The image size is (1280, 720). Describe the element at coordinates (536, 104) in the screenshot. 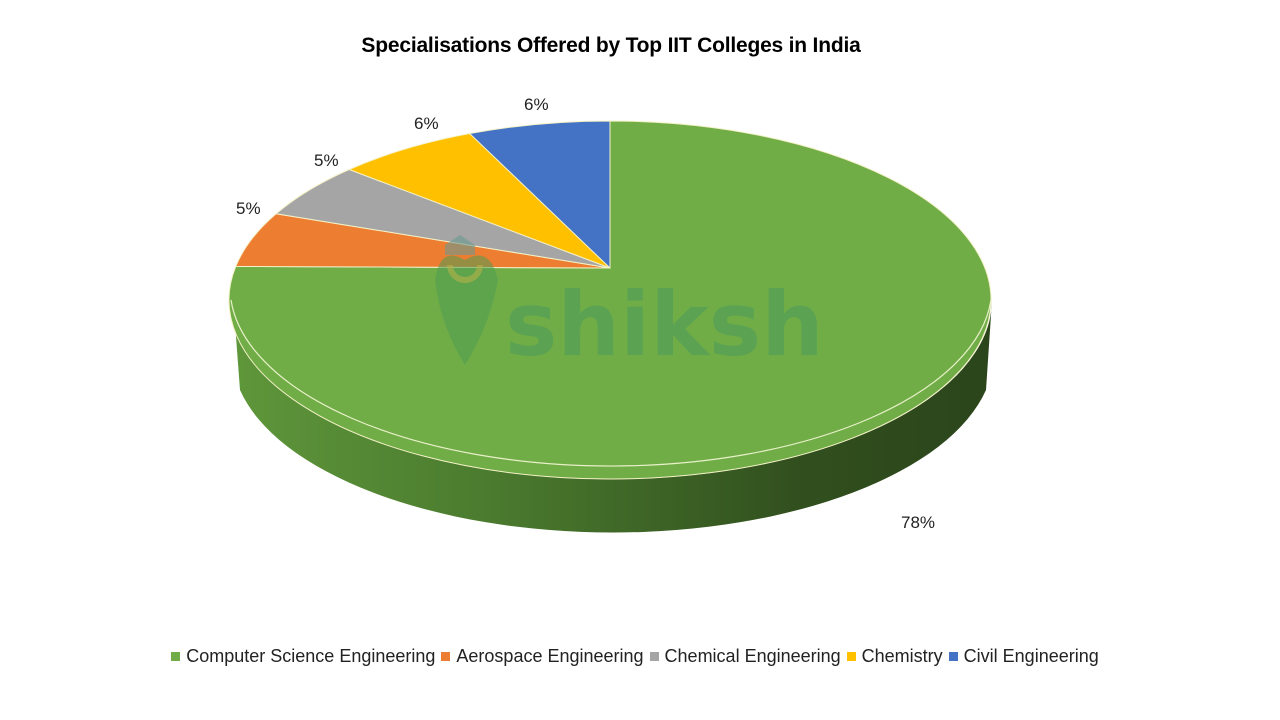

I see `data-label-civil: 6%` at that location.